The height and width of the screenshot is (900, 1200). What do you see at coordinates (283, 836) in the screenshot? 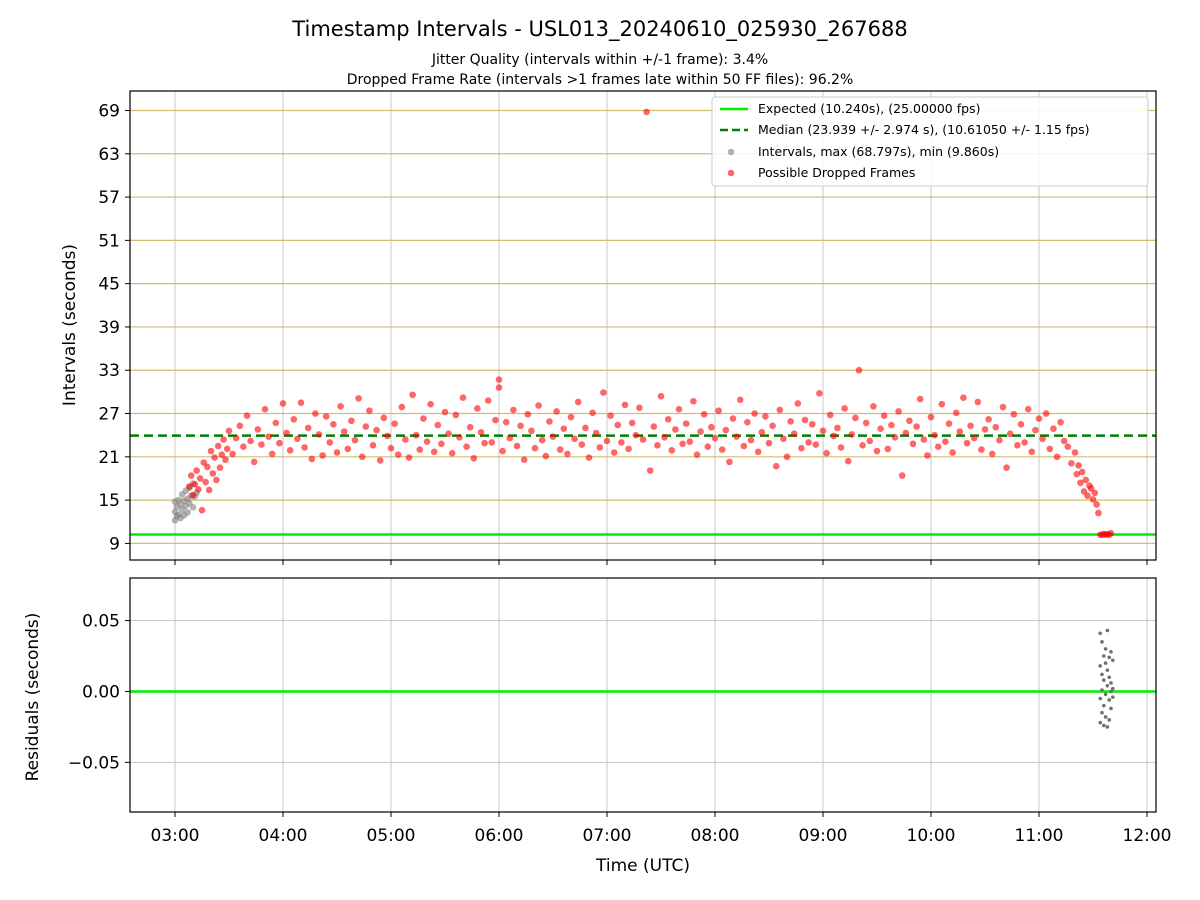
I see `x-tick-label: 04:00` at bounding box center [283, 836].